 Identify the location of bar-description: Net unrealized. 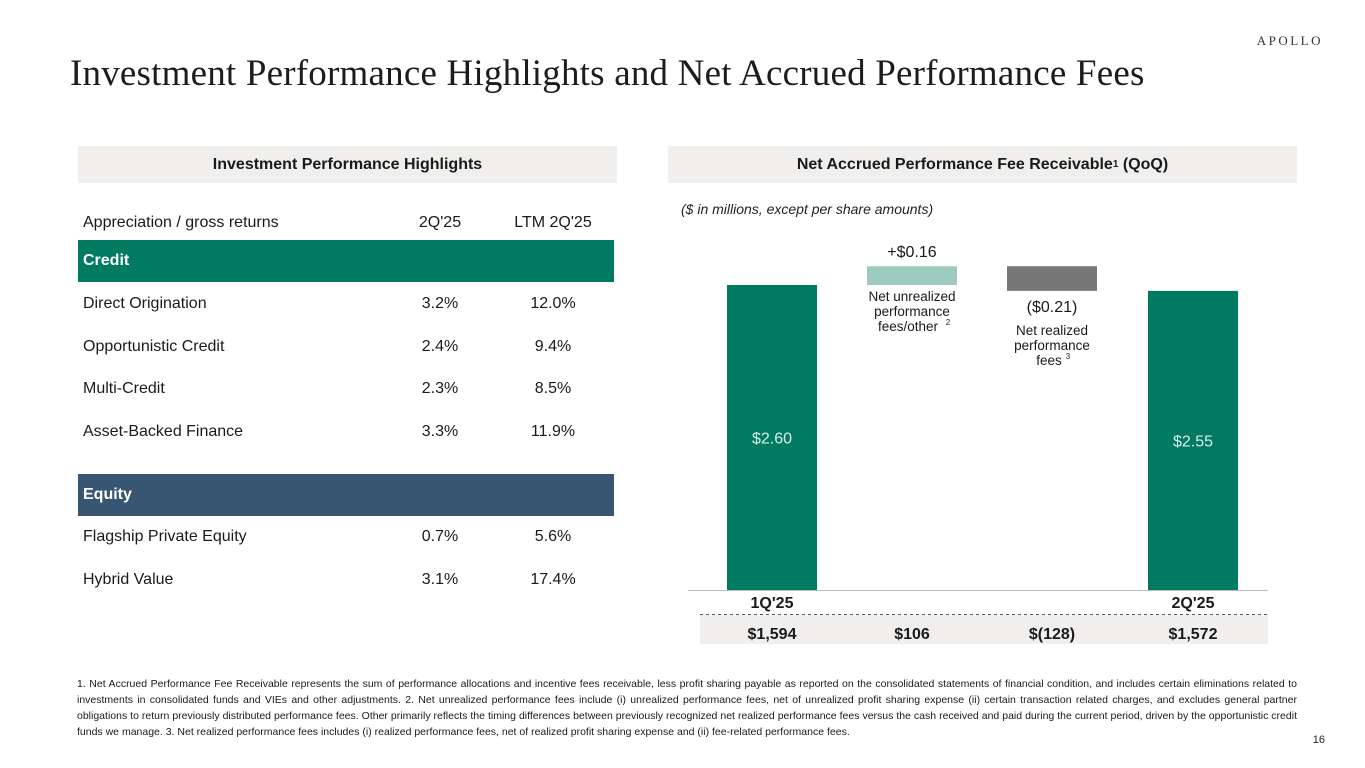
(911, 296).